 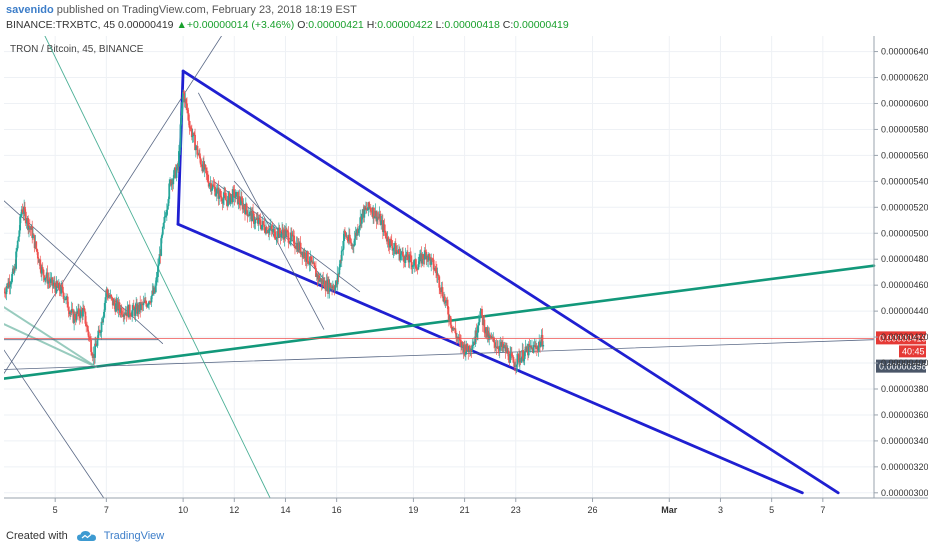 I want to click on time-axis: 5 7 10 12 14 16 19 21 23 26 Mar 3 5 7, so click(x=466, y=506).